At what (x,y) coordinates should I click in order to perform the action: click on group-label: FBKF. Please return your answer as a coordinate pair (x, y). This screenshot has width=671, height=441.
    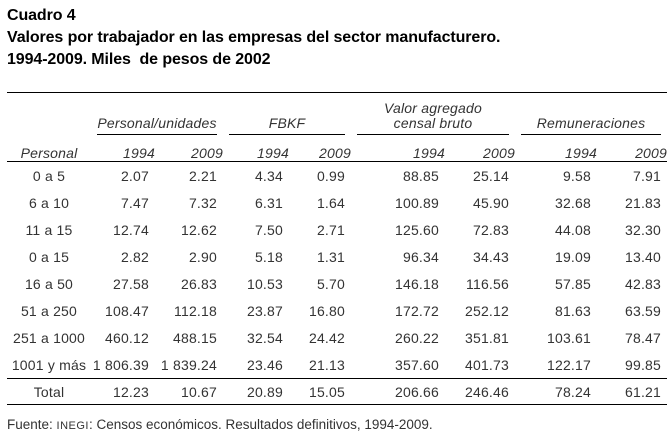
    Looking at the image, I should click on (287, 123).